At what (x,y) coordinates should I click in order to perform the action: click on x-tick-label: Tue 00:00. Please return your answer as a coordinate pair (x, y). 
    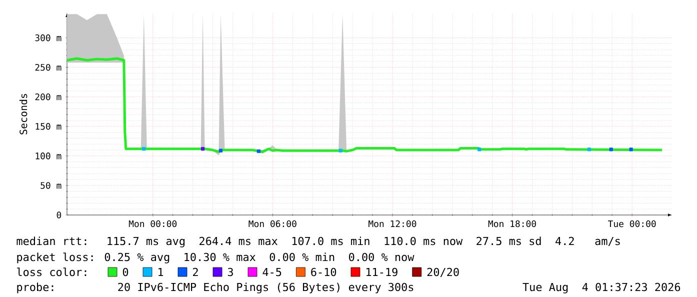
    Looking at the image, I should click on (632, 224).